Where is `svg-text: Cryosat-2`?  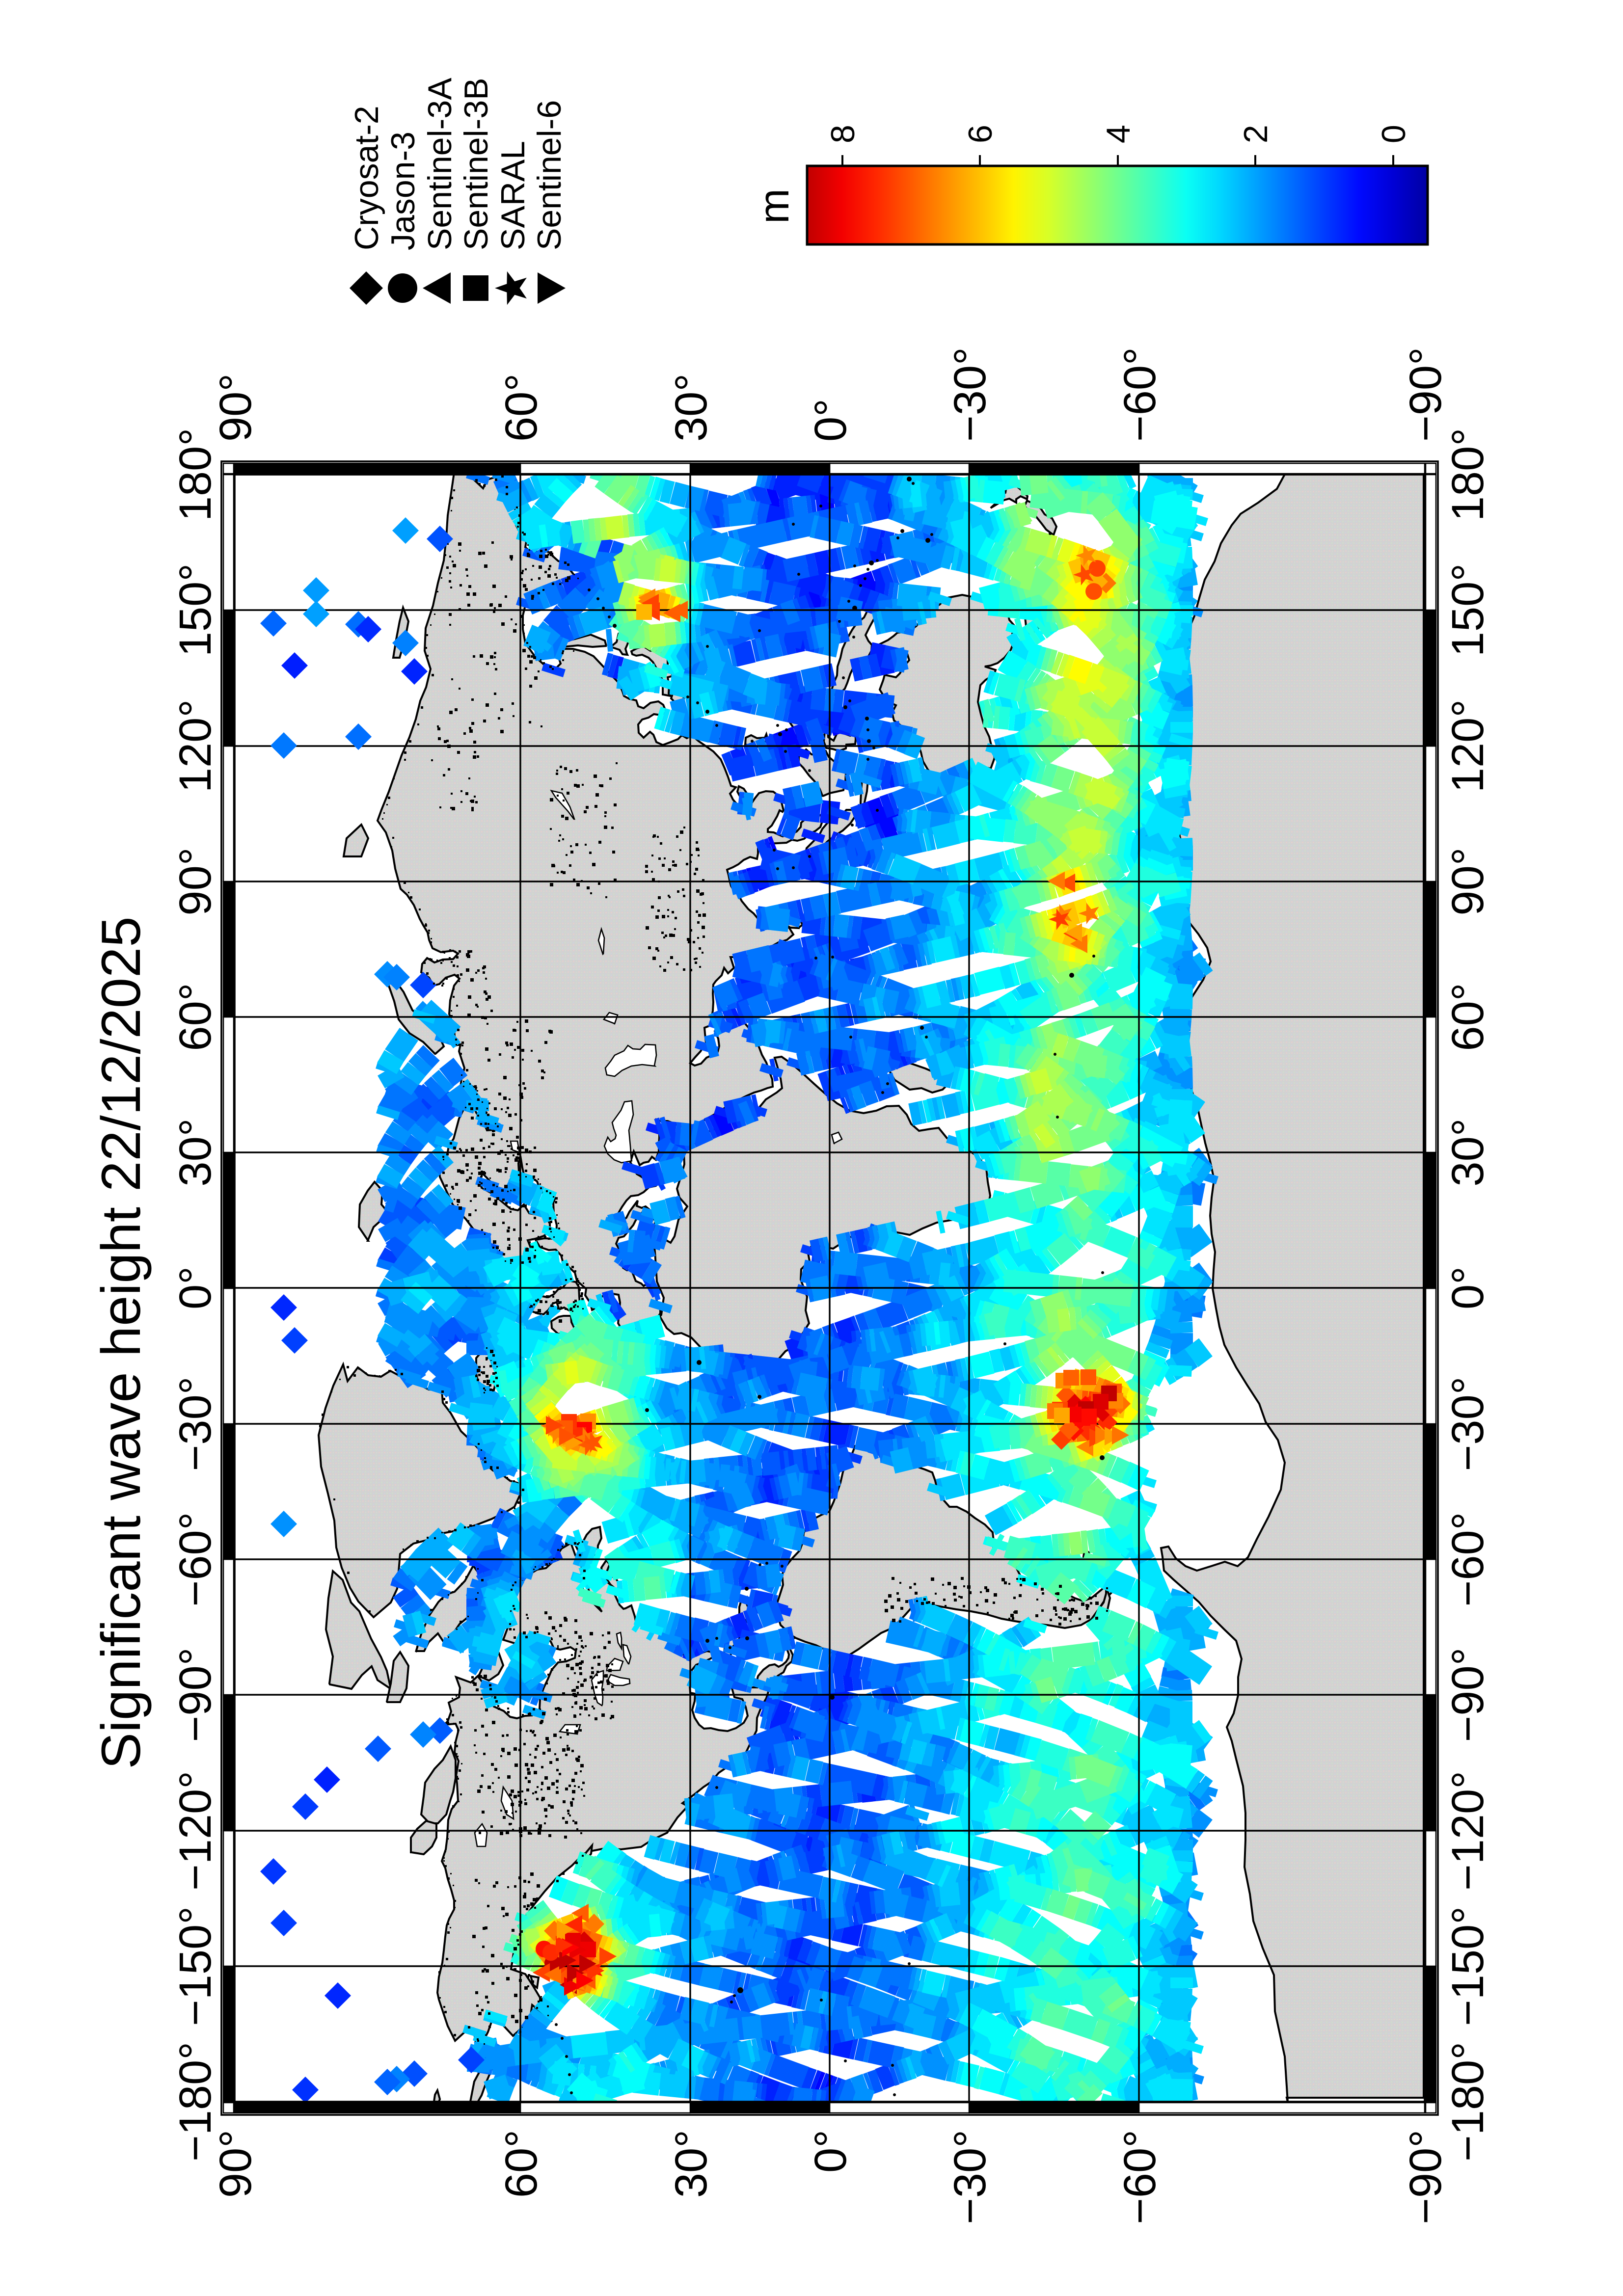 svg-text: Cryosat-2 is located at coordinates (366, 178).